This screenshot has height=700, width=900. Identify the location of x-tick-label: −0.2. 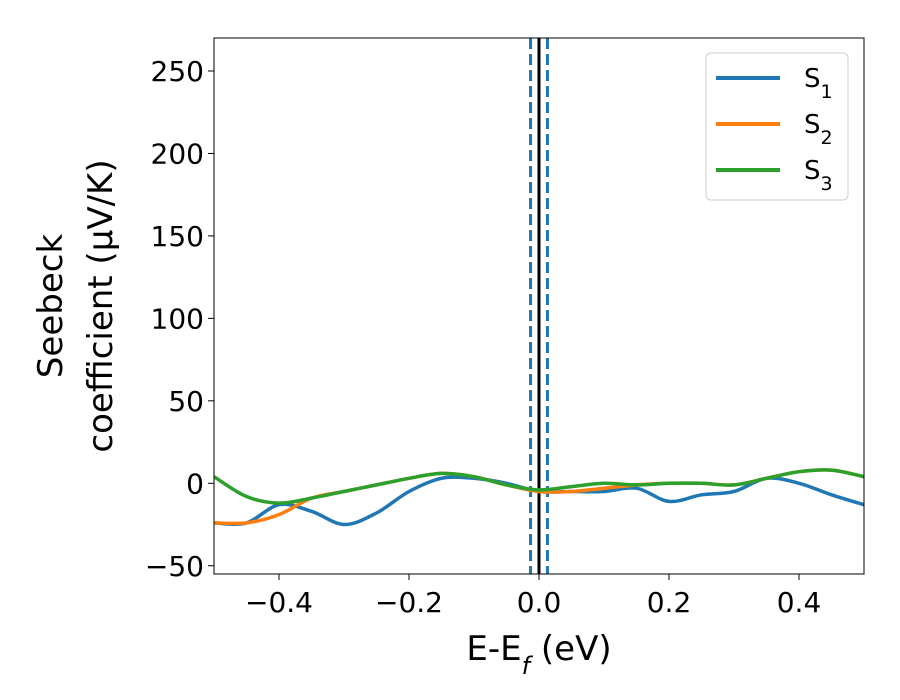
(409, 602).